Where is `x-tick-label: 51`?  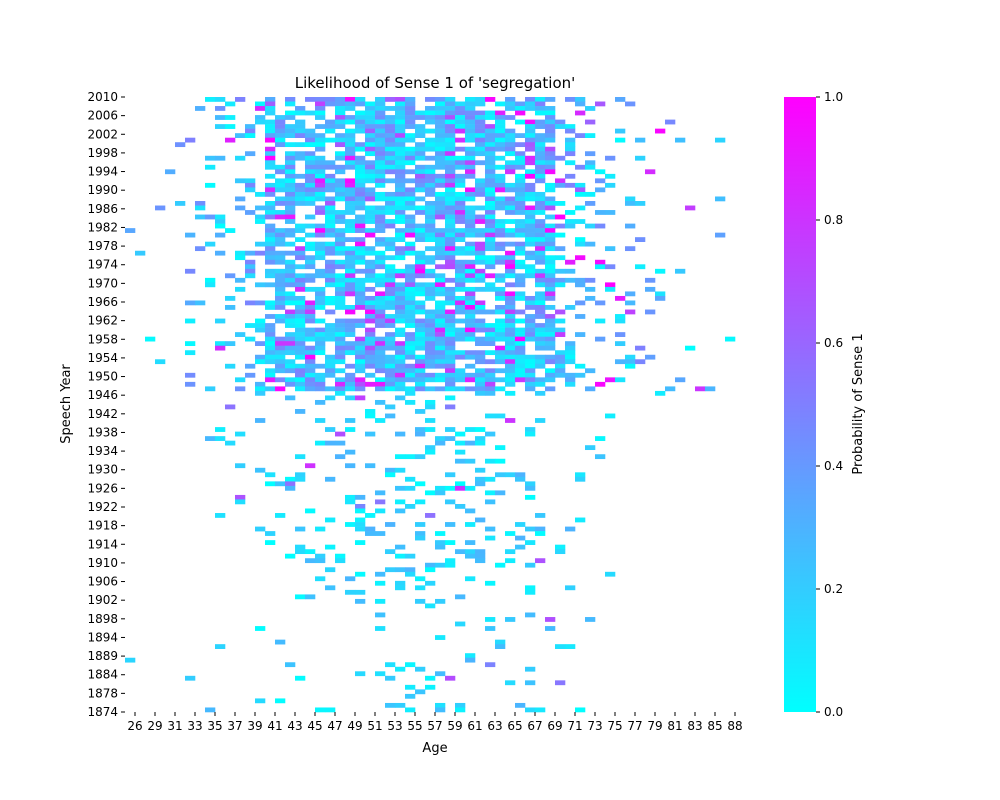
x-tick-label: 51 is located at coordinates (374, 726).